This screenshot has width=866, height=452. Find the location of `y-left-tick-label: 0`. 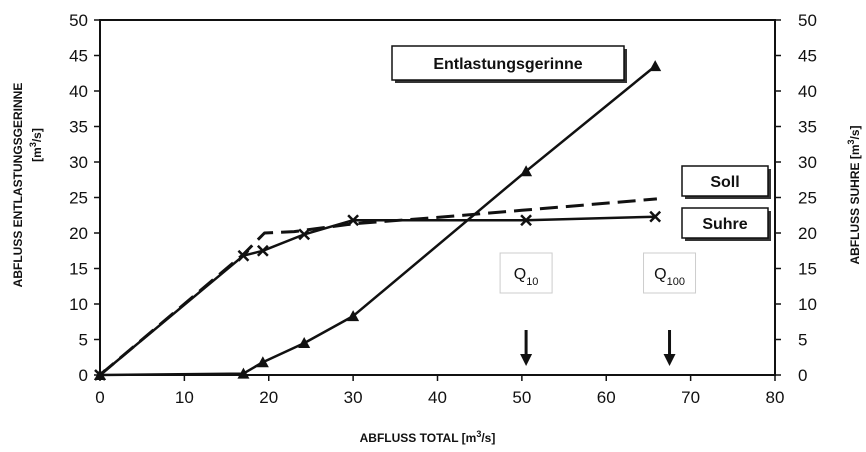

y-left-tick-label: 0 is located at coordinates (83, 375).